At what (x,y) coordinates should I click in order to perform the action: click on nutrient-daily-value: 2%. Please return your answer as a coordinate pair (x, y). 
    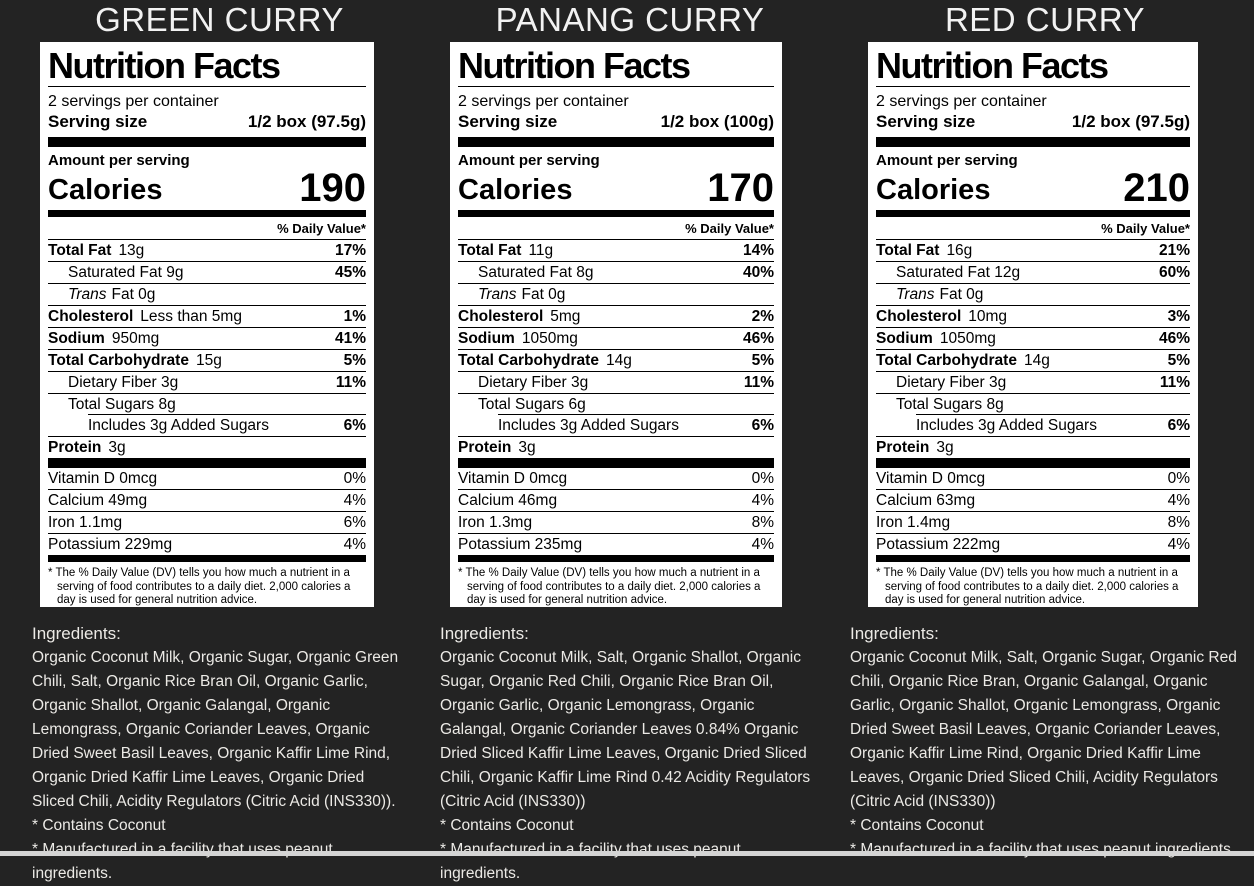
    Looking at the image, I should click on (762, 316).